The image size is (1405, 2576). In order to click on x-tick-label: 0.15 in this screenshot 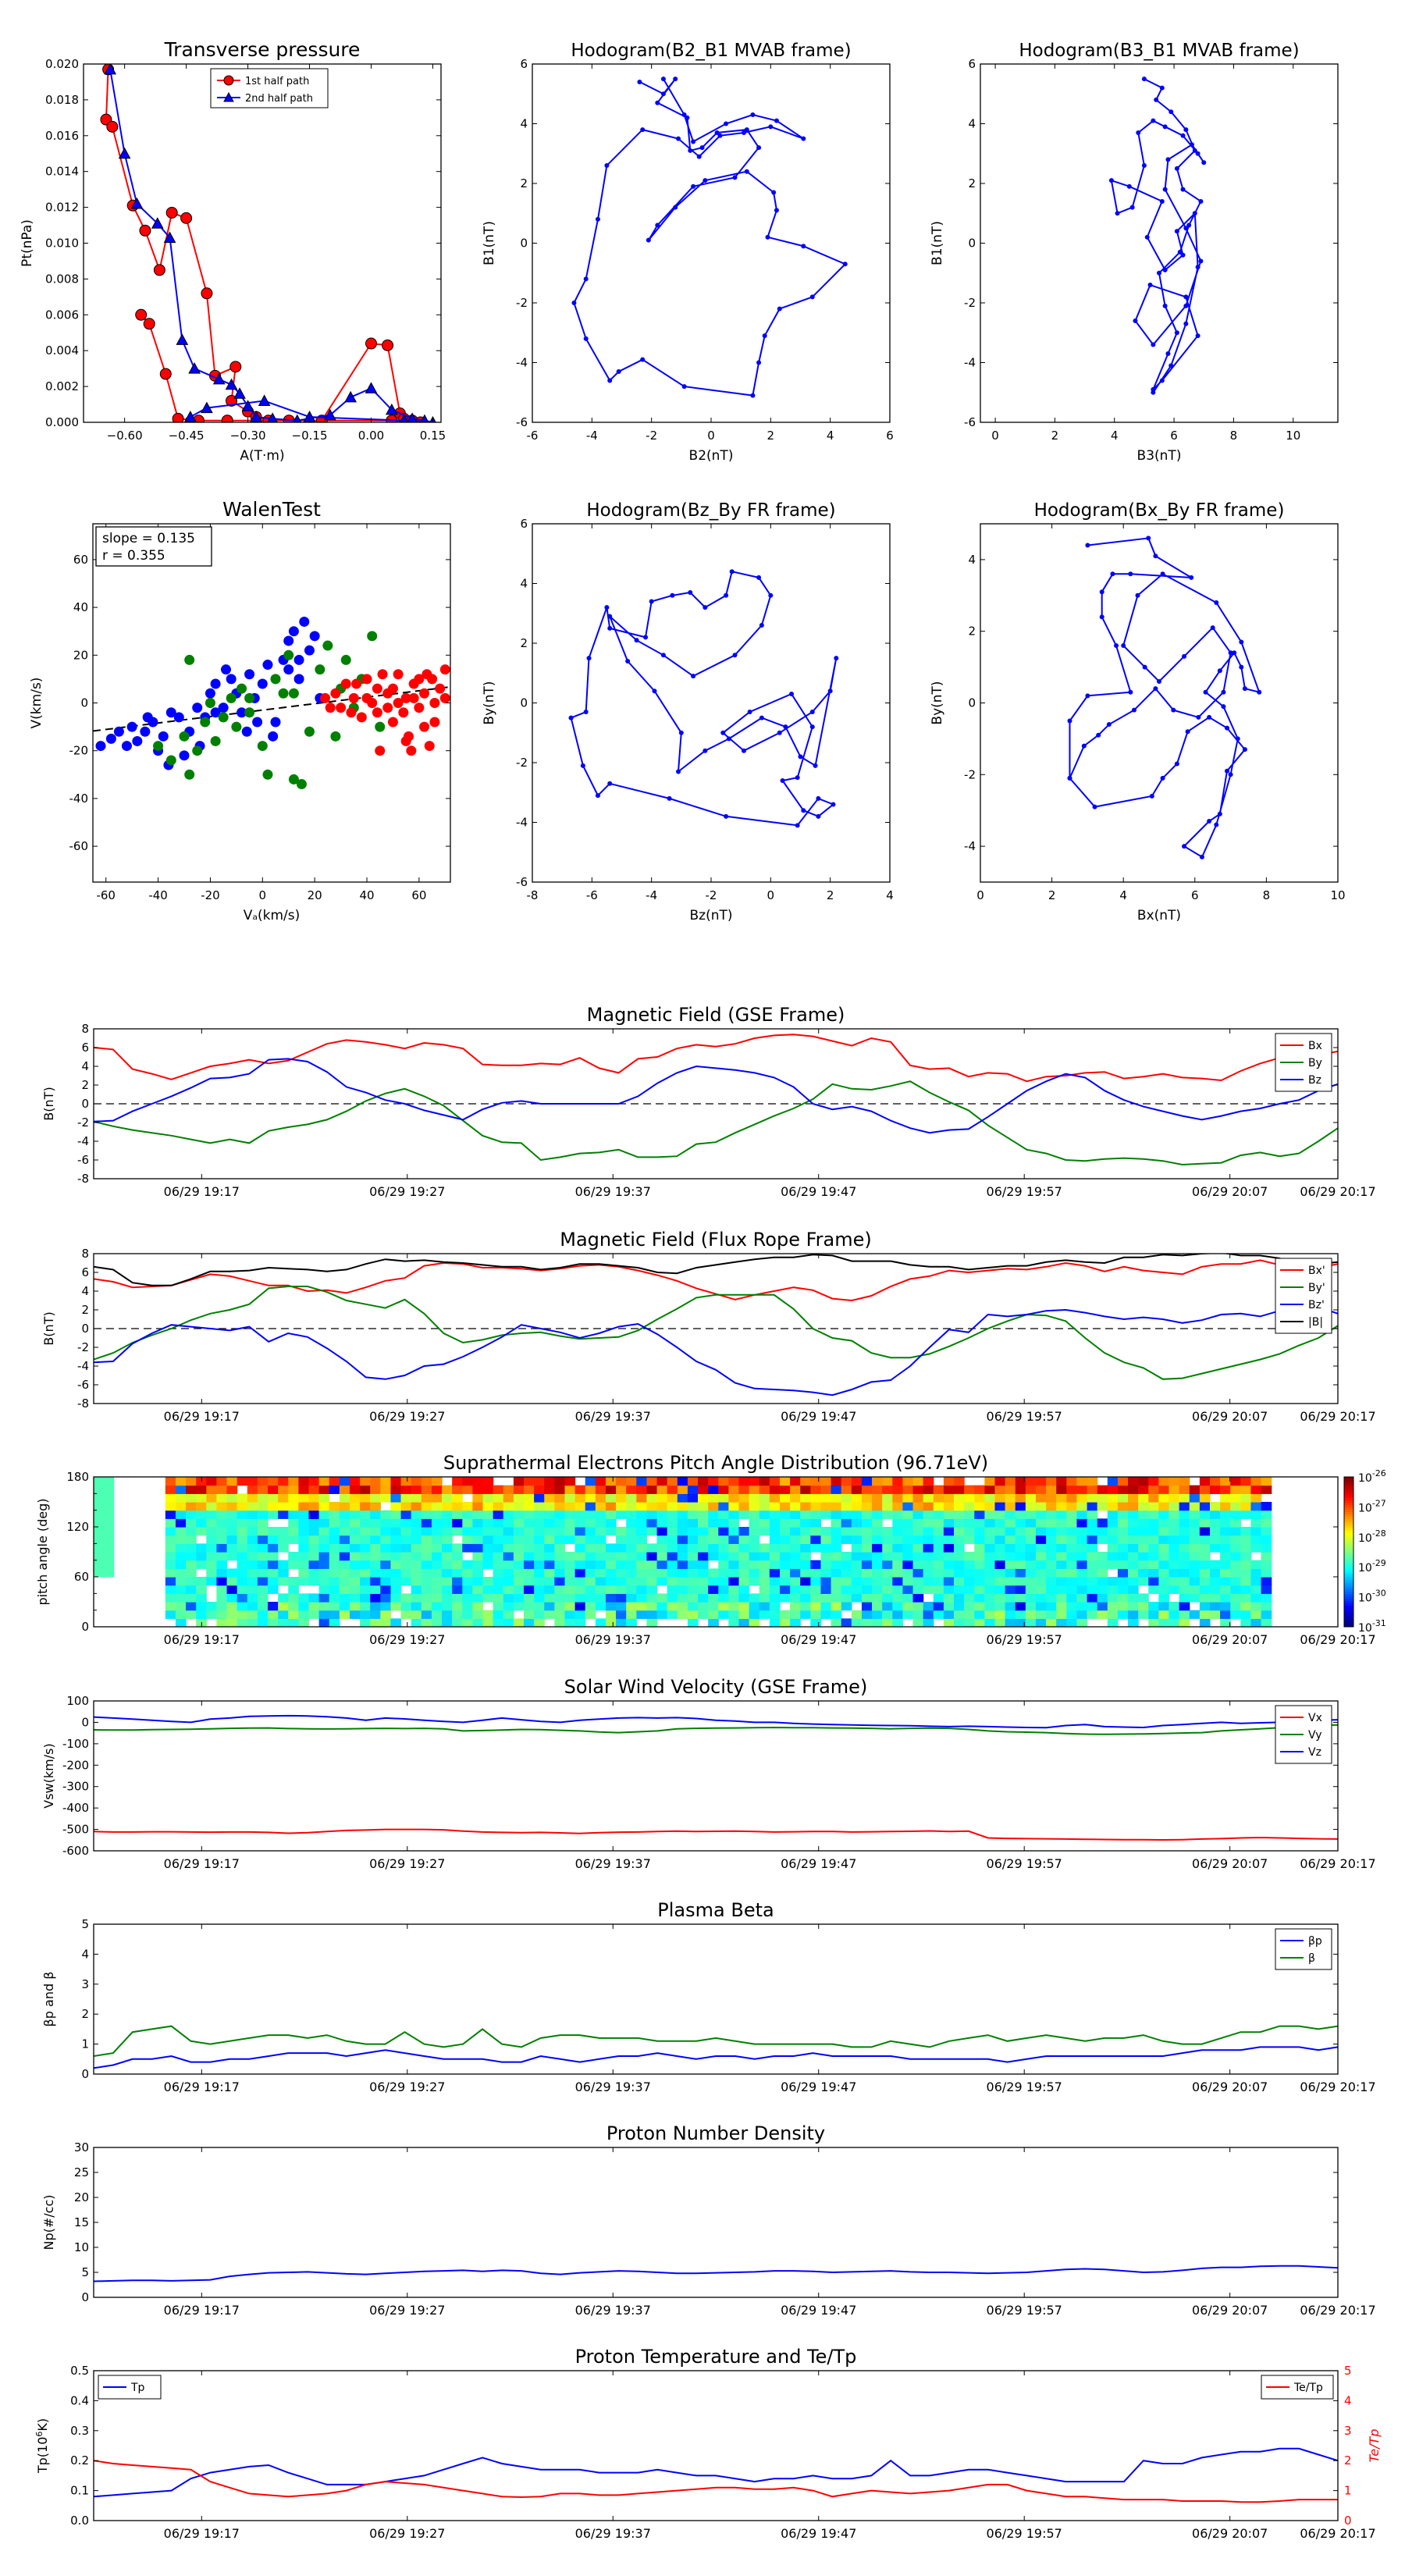, I will do `click(433, 436)`.